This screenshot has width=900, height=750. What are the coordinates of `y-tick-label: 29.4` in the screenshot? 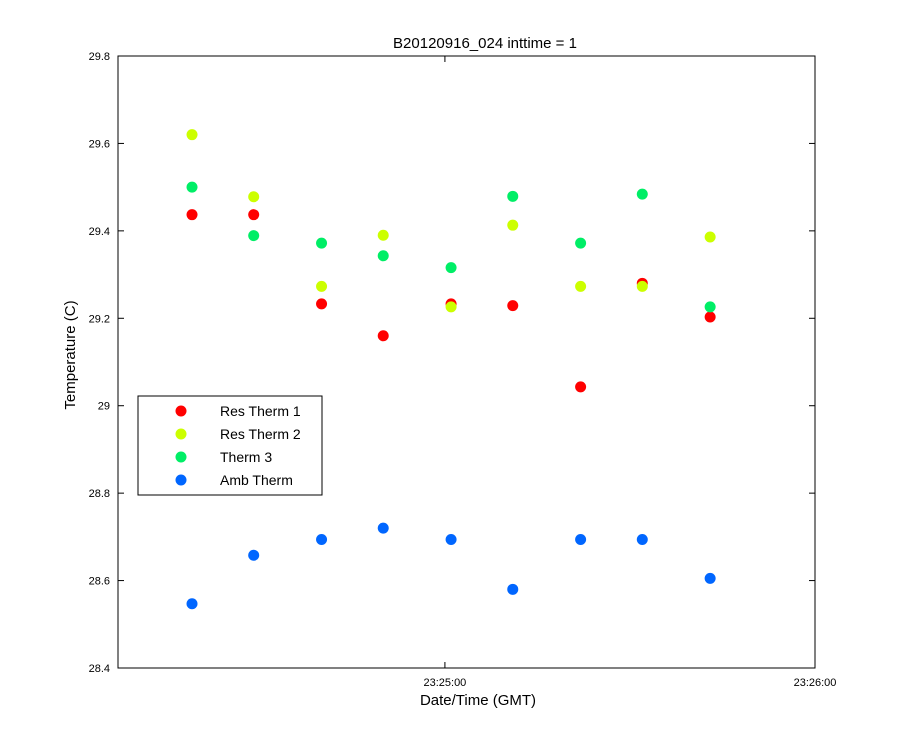 It's located at (99, 232).